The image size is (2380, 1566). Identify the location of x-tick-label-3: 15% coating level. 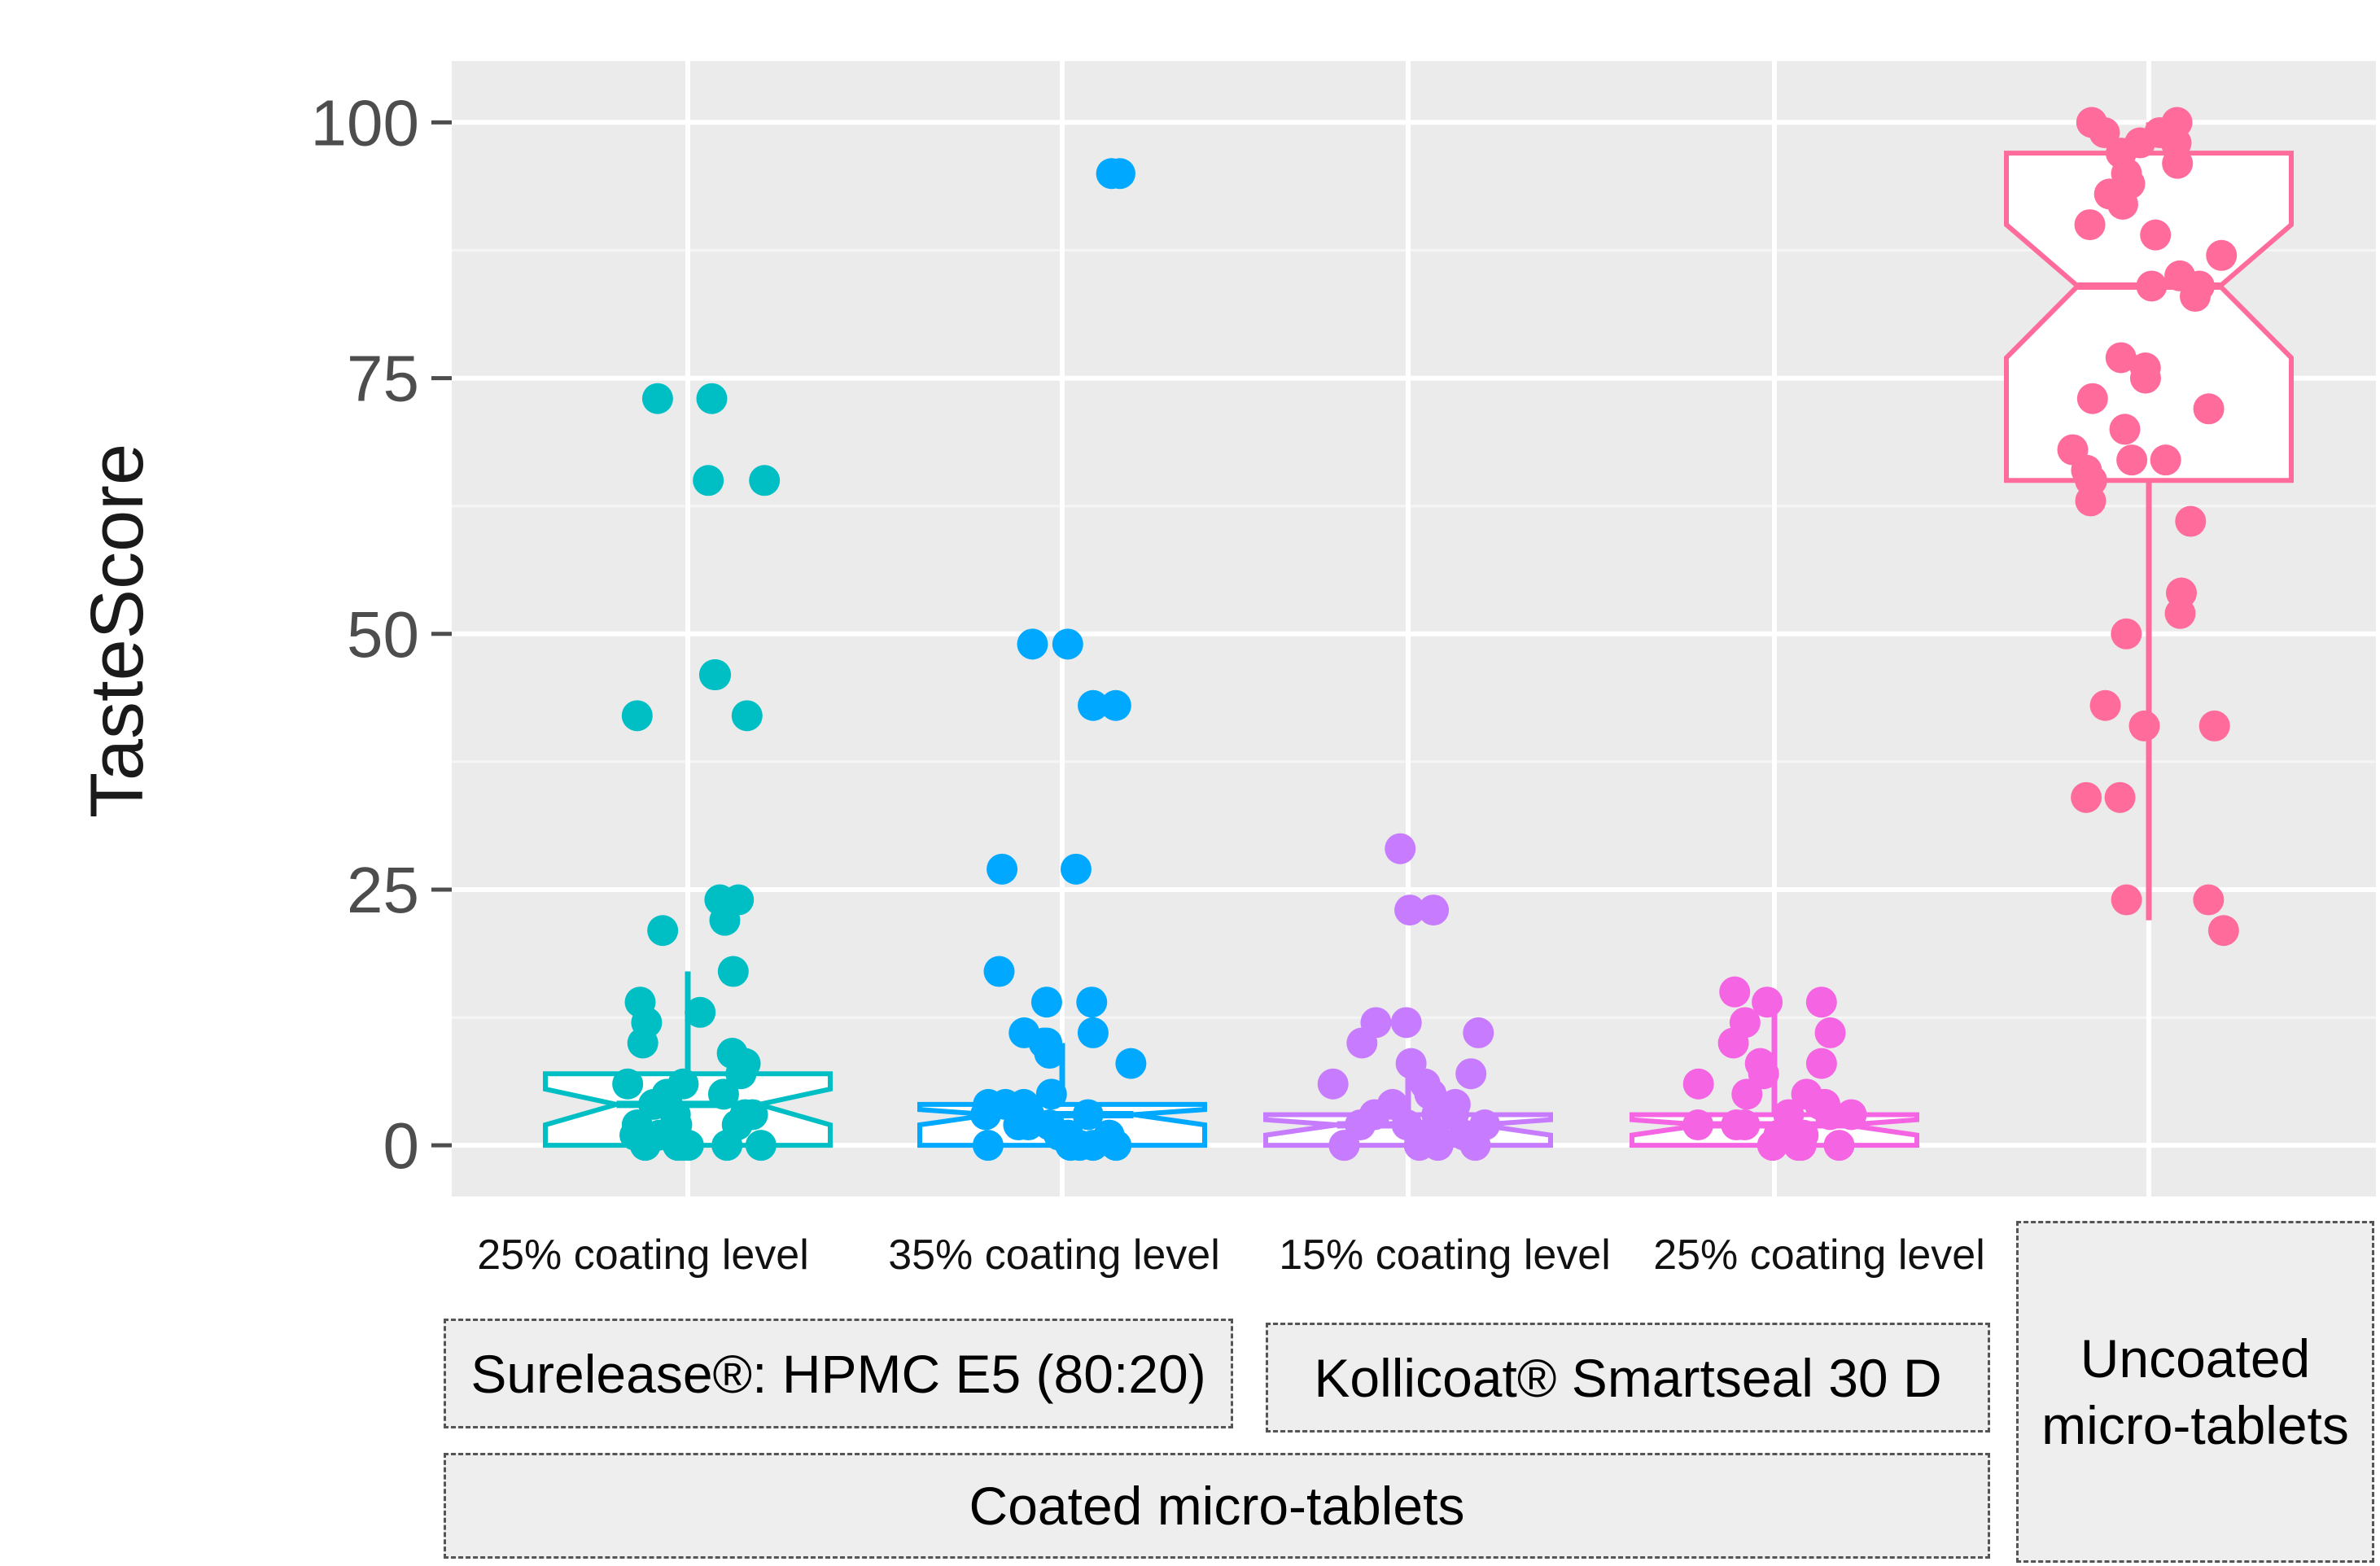
(1445, 1255).